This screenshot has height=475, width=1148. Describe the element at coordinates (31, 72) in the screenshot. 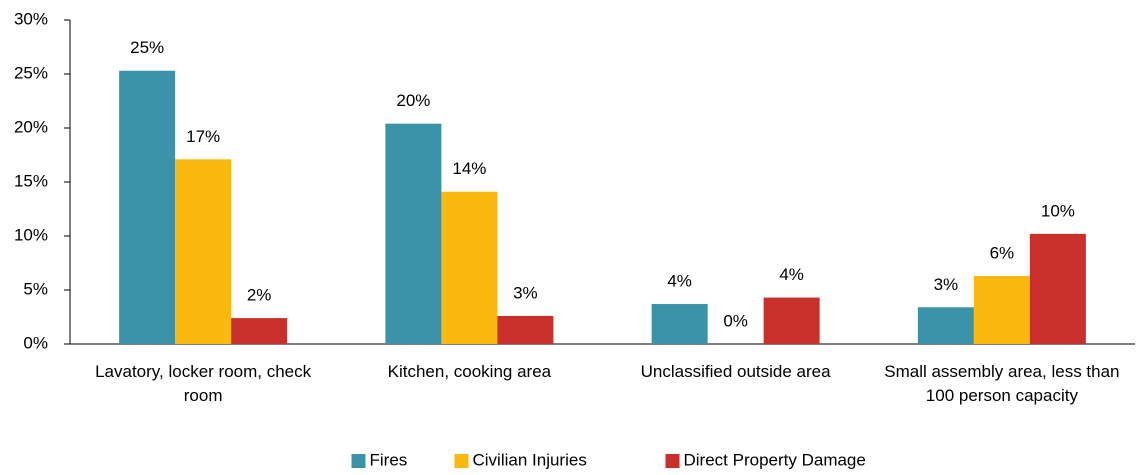

I see `y-tick-label: 25%` at that location.